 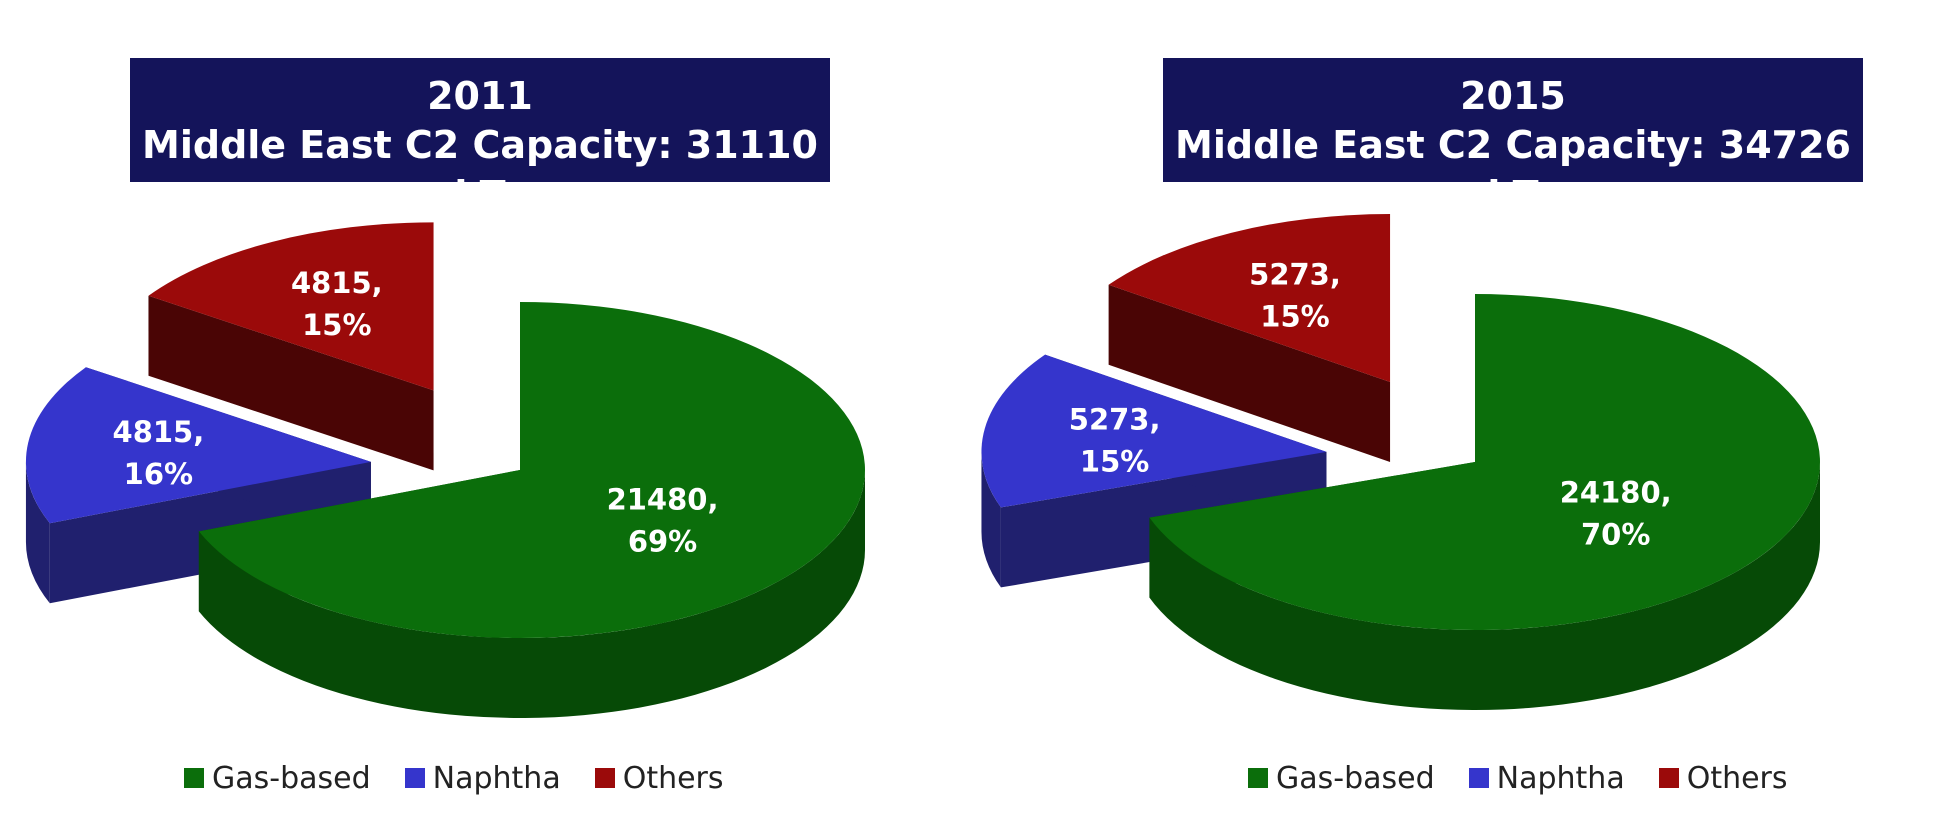 I want to click on chart-title: 2011, so click(x=480, y=96).